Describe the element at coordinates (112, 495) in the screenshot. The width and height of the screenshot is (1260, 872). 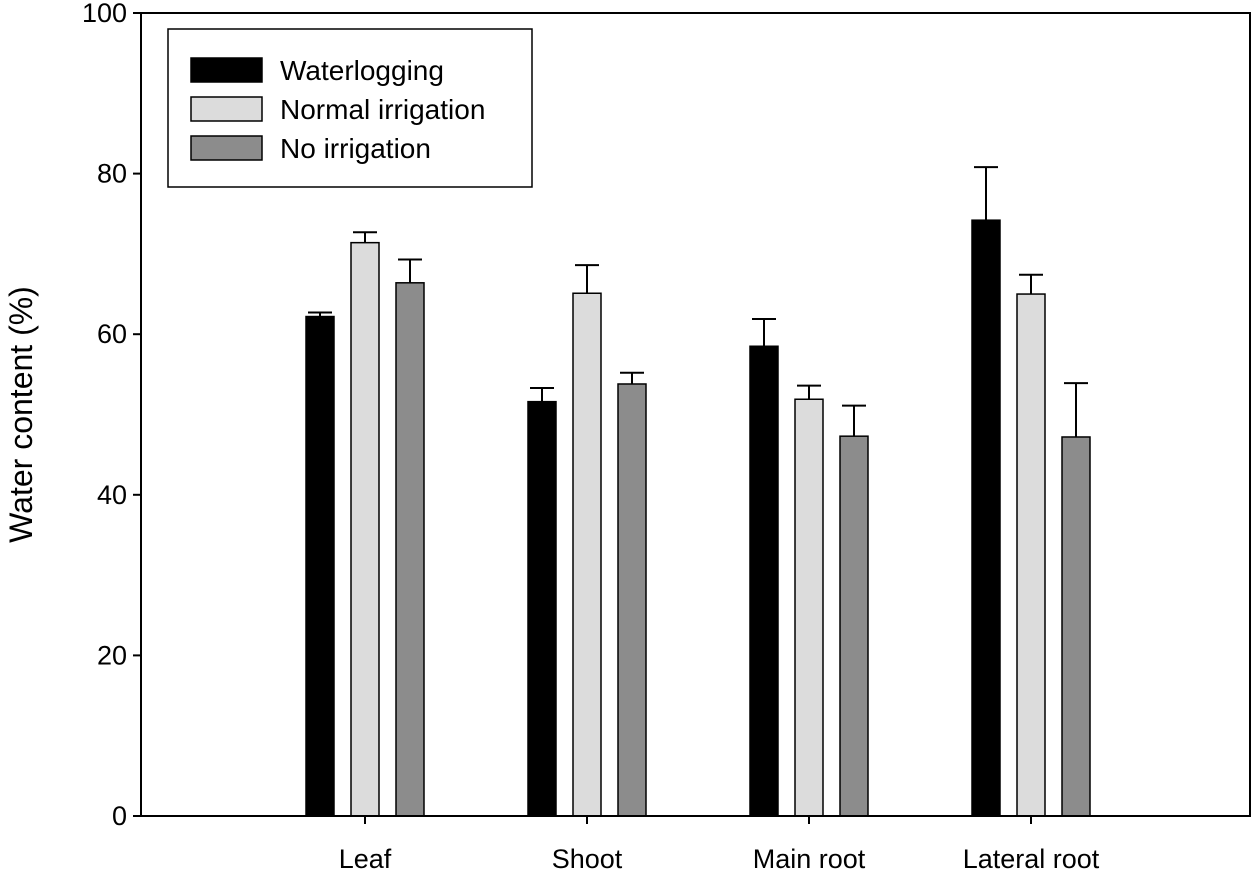
I see `y-tick-label: 40` at that location.